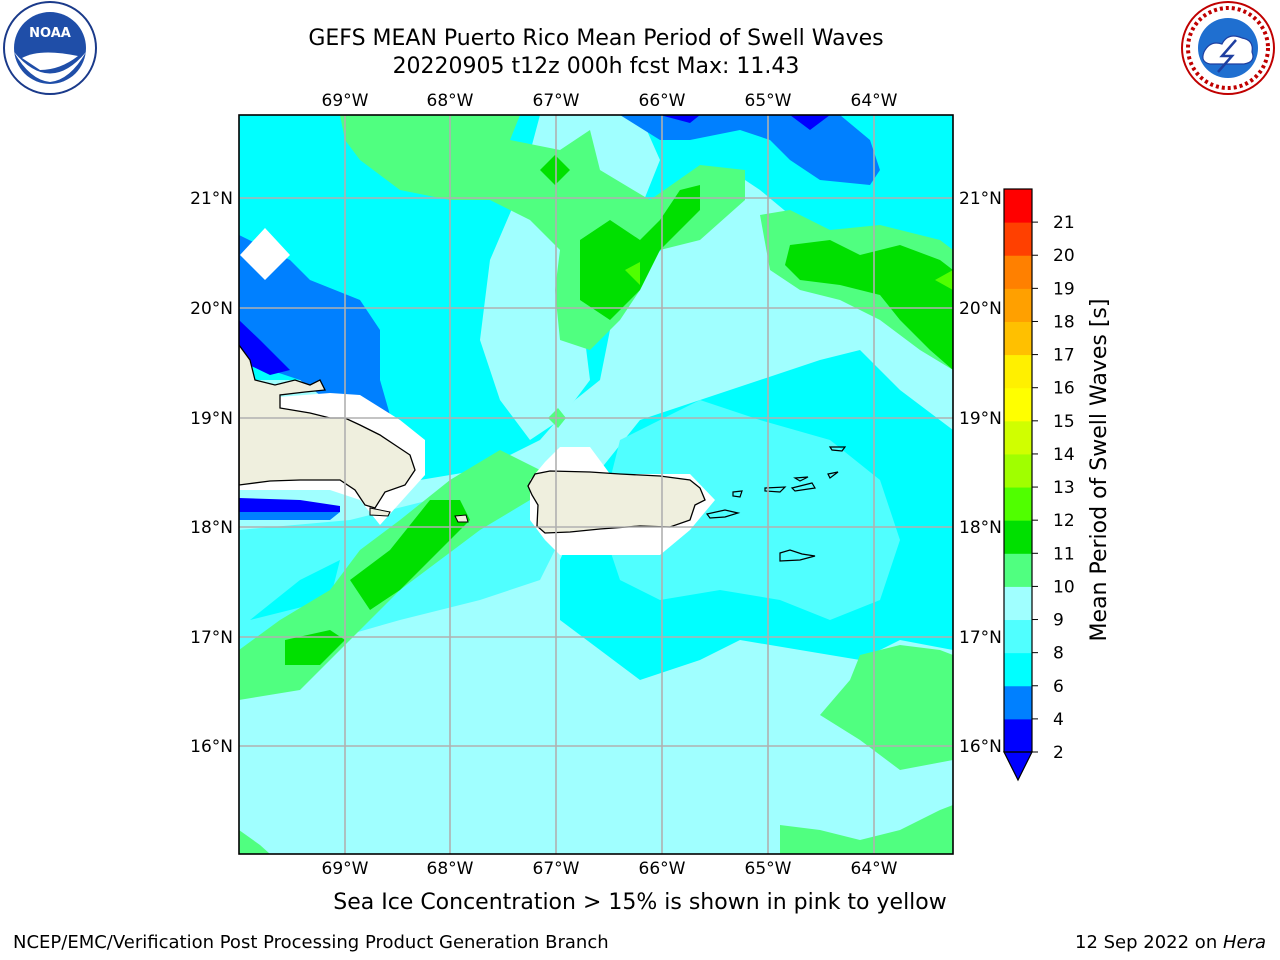 This screenshot has width=1280, height=960. I want to click on colorbar-tick-label: 20, so click(1064, 256).